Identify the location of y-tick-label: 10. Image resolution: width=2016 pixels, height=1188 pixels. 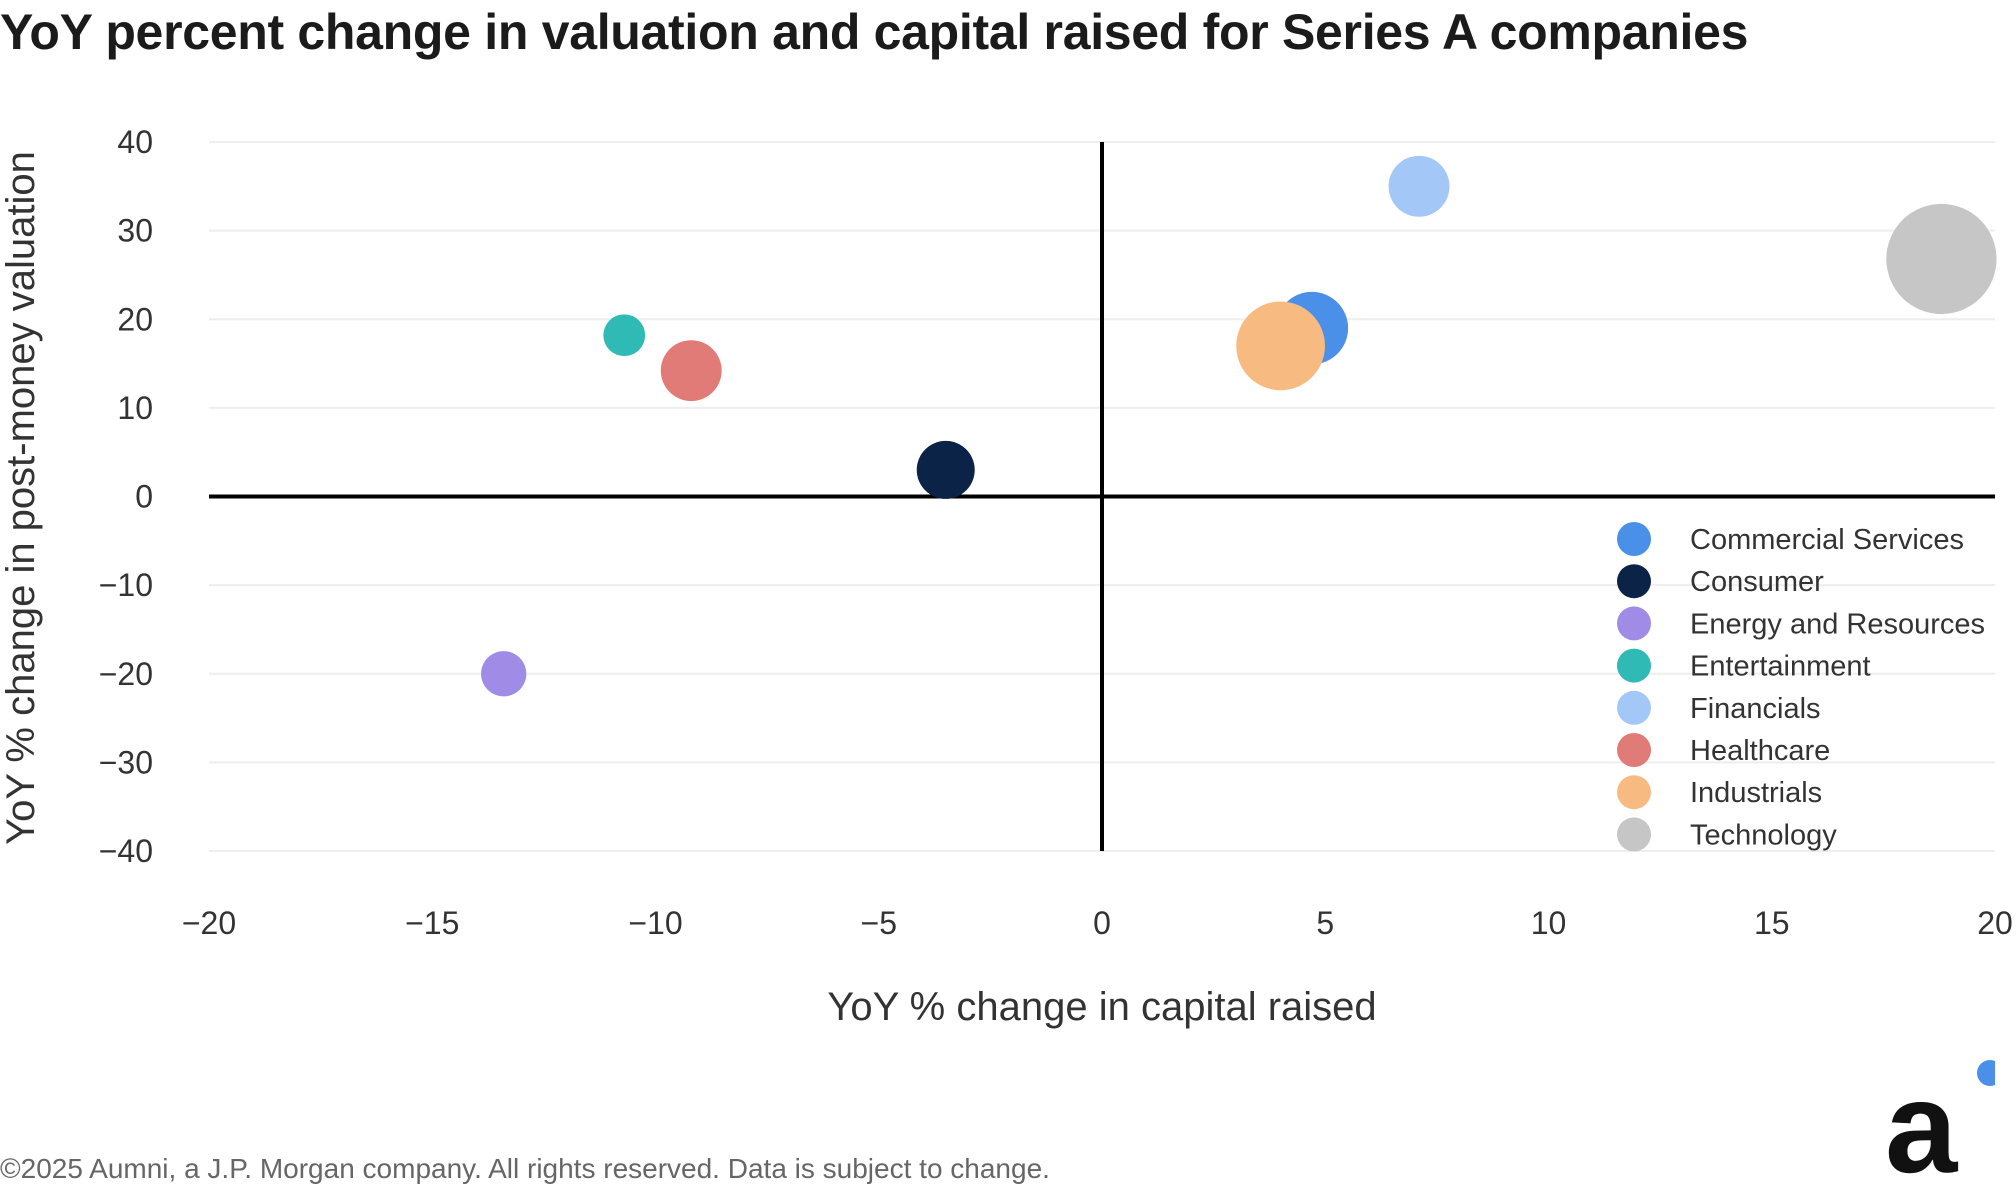
(135, 408).